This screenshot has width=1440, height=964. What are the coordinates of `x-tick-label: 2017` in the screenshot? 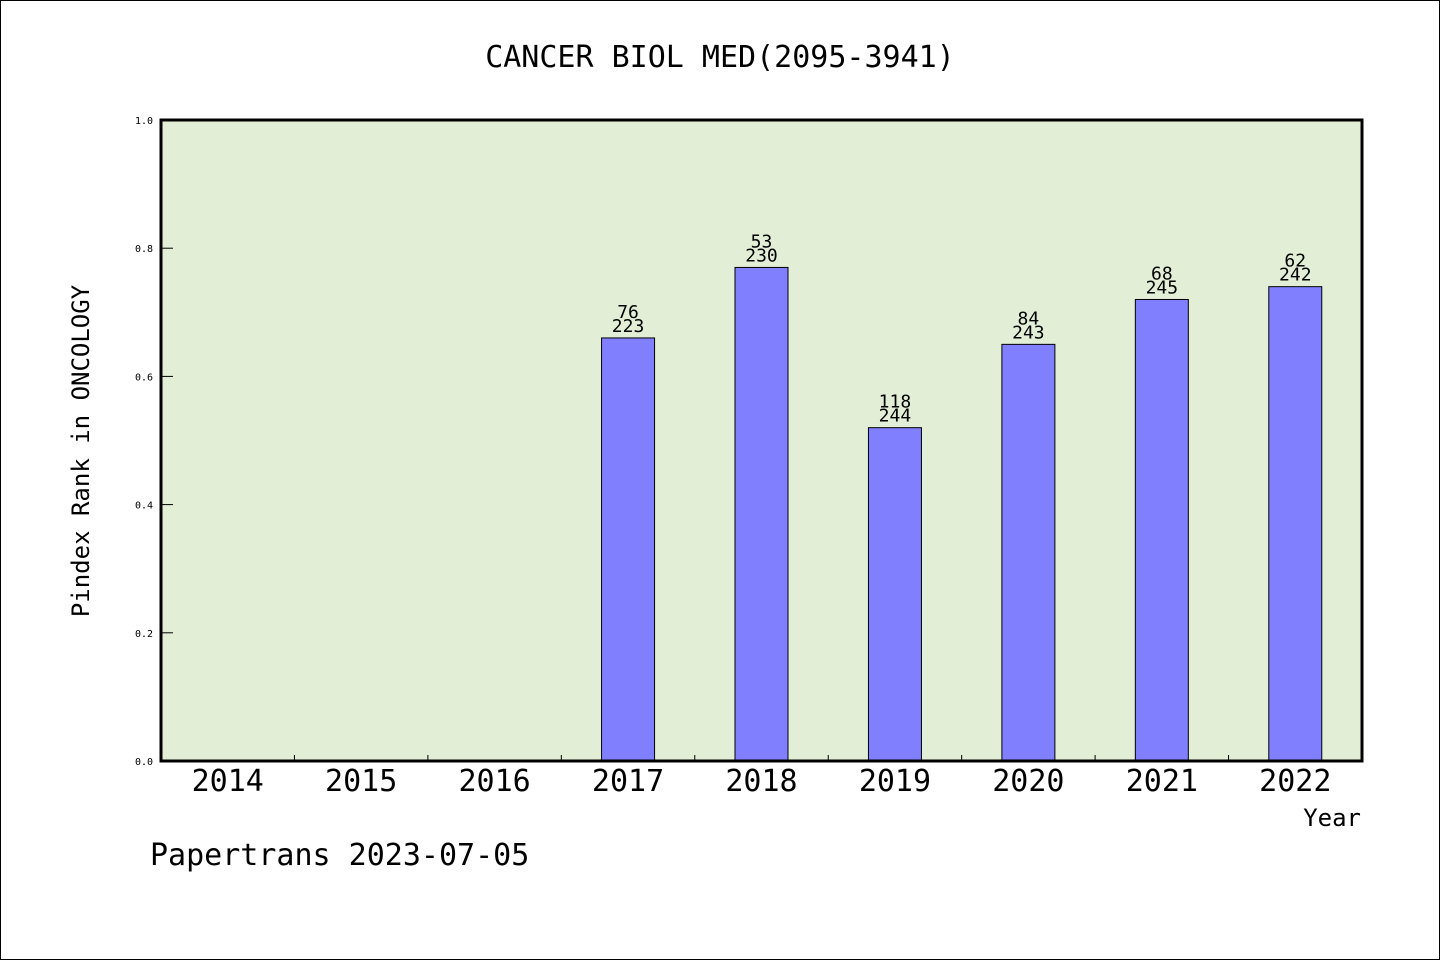 It's located at (628, 781).